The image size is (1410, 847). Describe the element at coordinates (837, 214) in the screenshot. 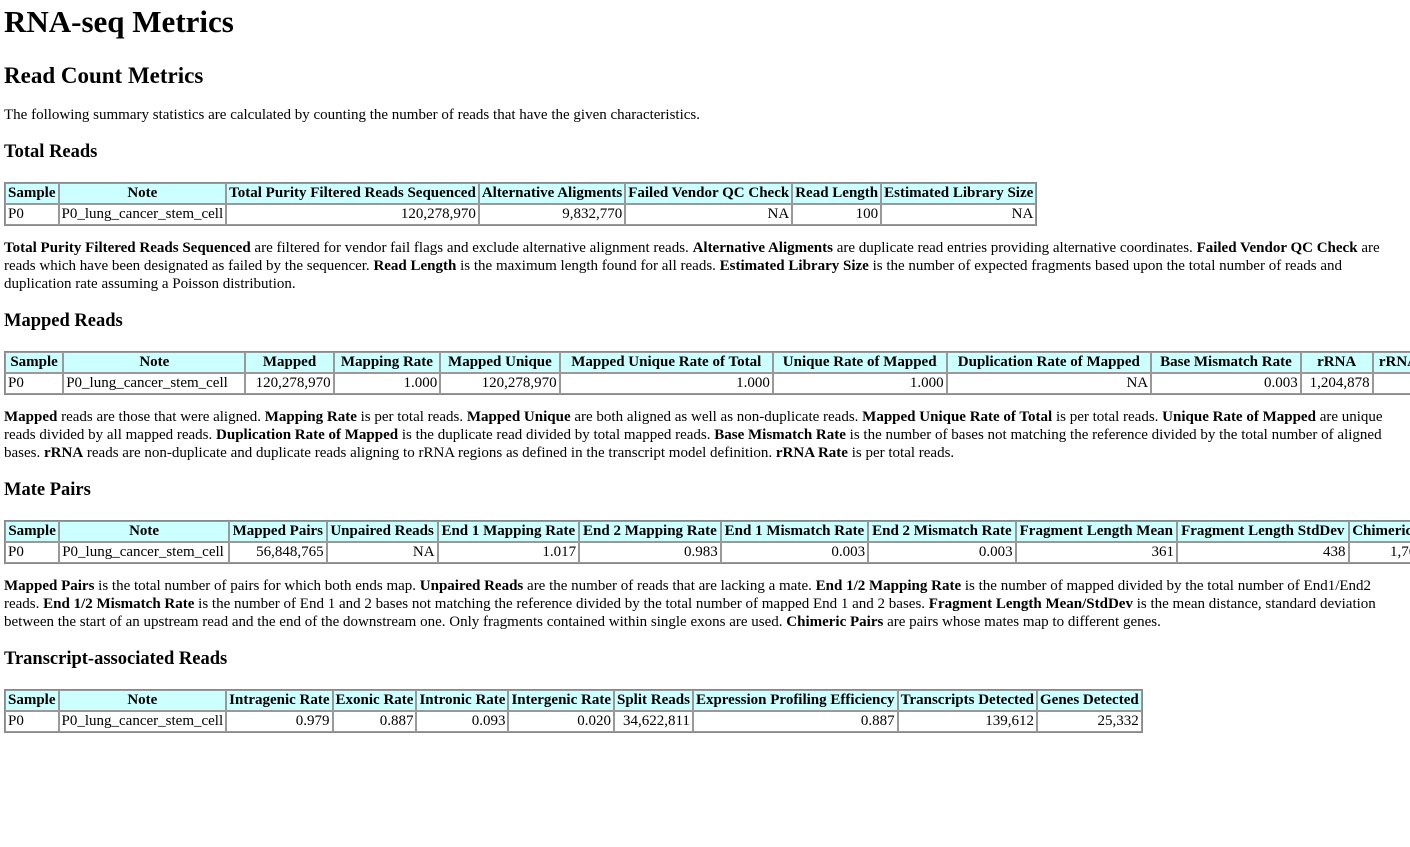

I see `cell: 100` at that location.